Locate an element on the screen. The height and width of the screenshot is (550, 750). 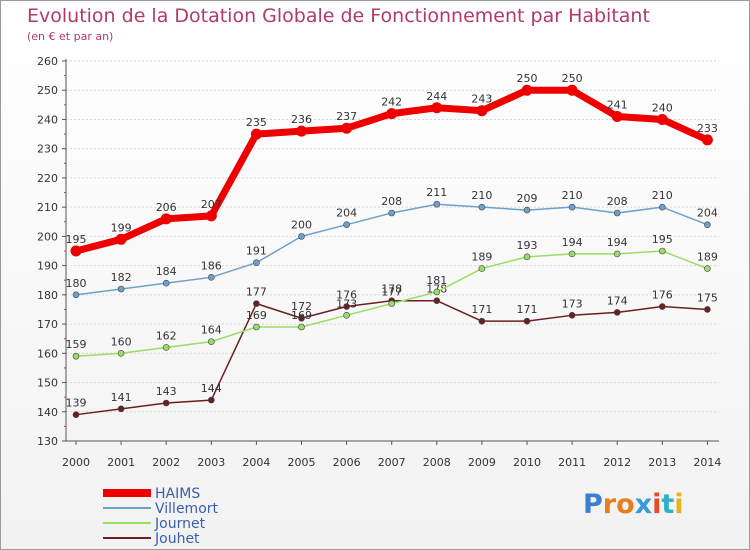
data-label: 209 is located at coordinates (527, 198).